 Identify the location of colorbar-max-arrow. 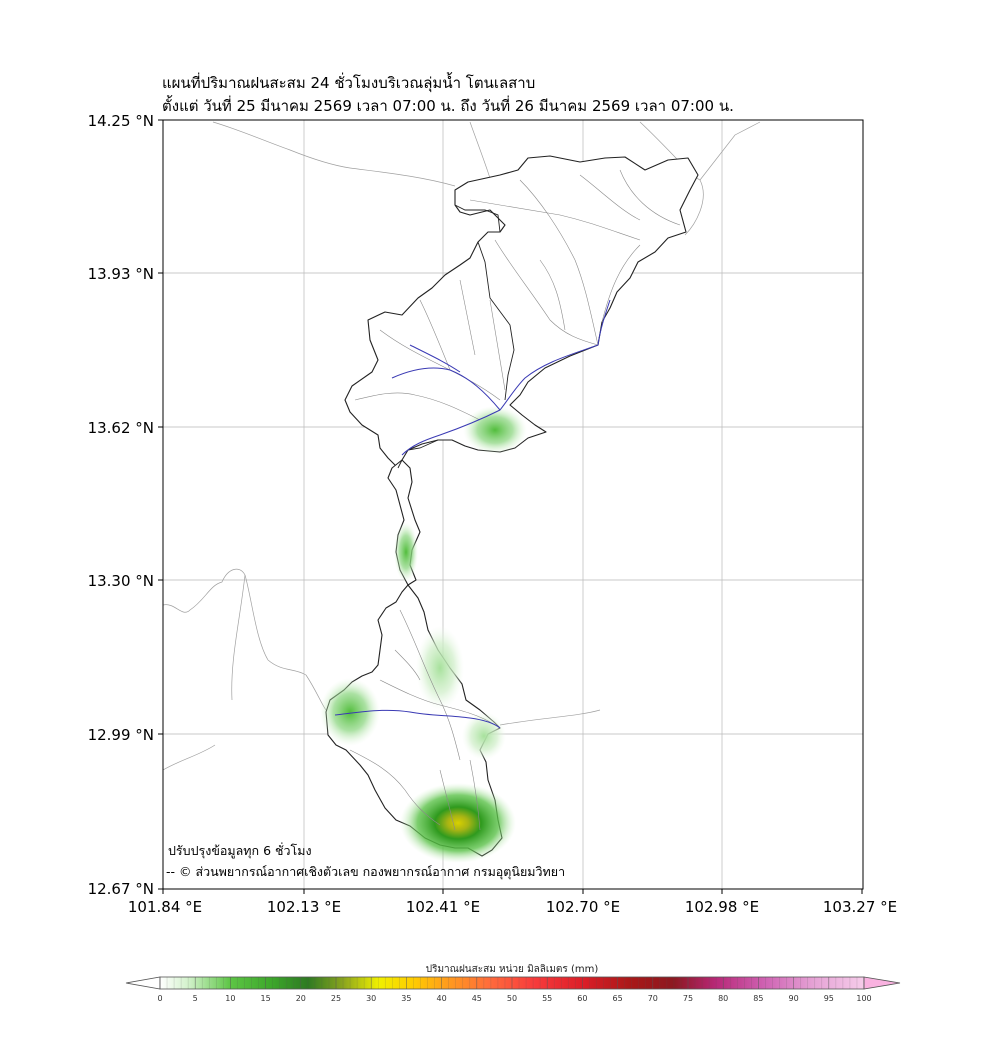
(882, 983).